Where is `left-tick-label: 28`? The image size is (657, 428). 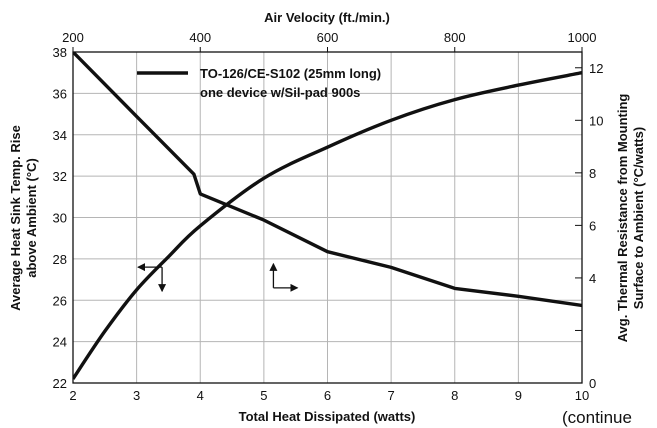 left-tick-label: 28 is located at coordinates (60, 259).